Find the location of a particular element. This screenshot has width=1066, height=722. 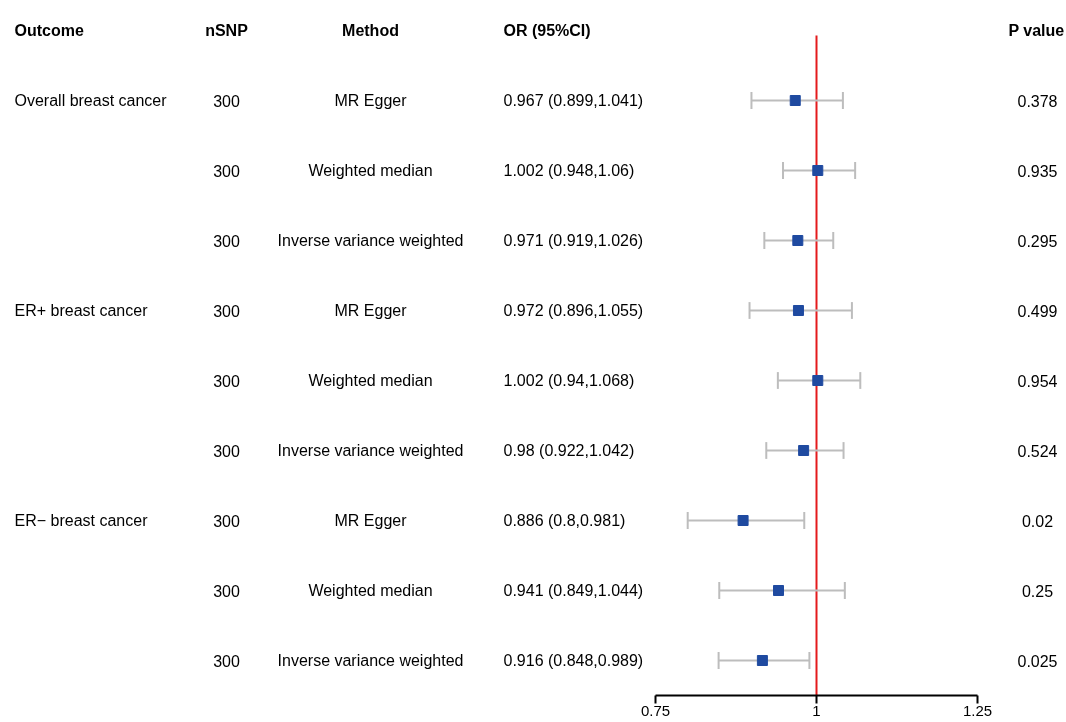

x-tick-label: 1 is located at coordinates (816, 710).